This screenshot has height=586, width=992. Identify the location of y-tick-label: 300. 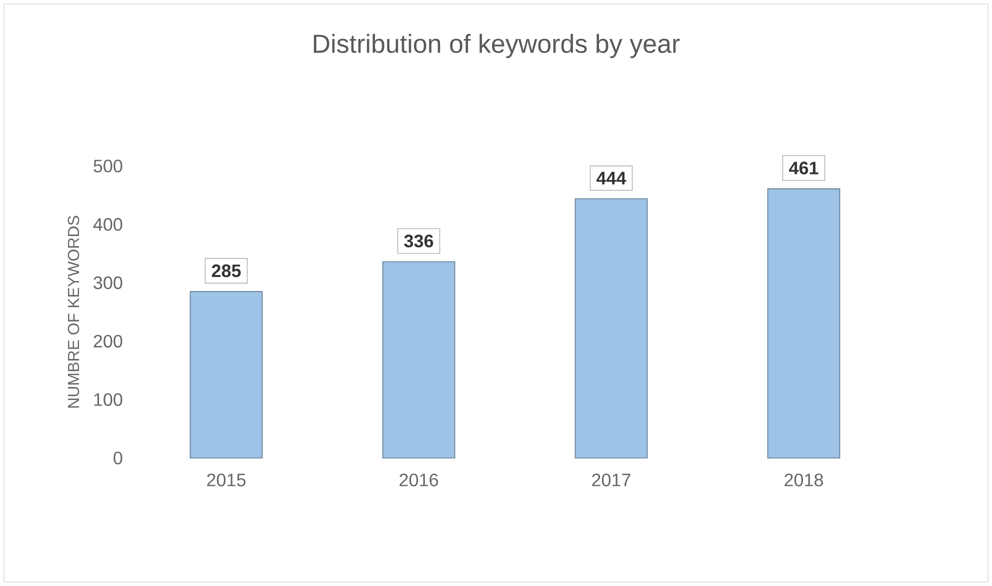
(108, 283).